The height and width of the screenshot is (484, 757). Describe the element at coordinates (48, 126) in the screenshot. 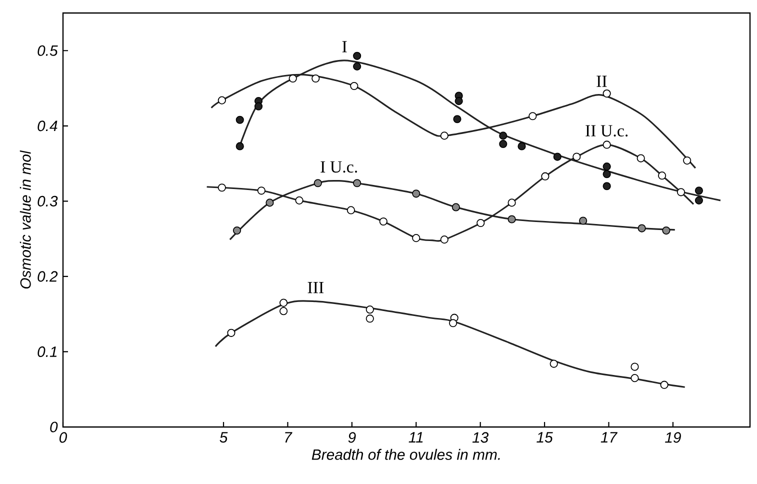

I see `y-tick-label: 0.4` at that location.